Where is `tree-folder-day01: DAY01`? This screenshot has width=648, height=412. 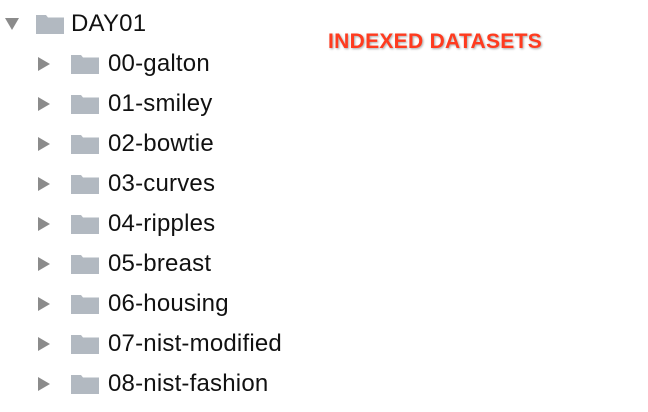 tree-folder-day01: DAY01 is located at coordinates (73, 24).